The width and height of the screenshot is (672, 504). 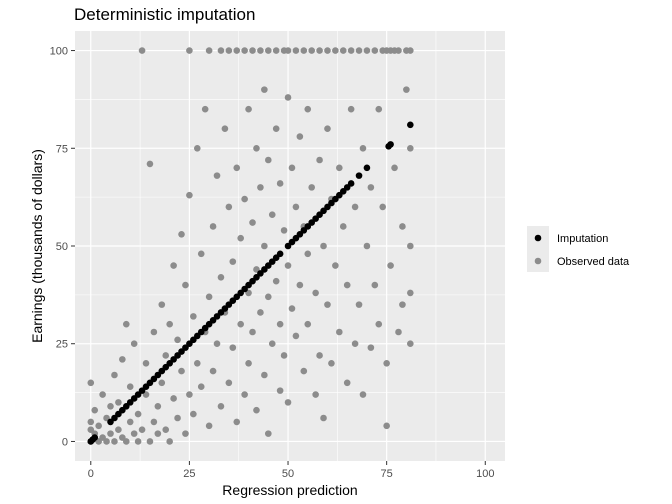 I want to click on y-tick-label: 75, so click(x=62, y=149).